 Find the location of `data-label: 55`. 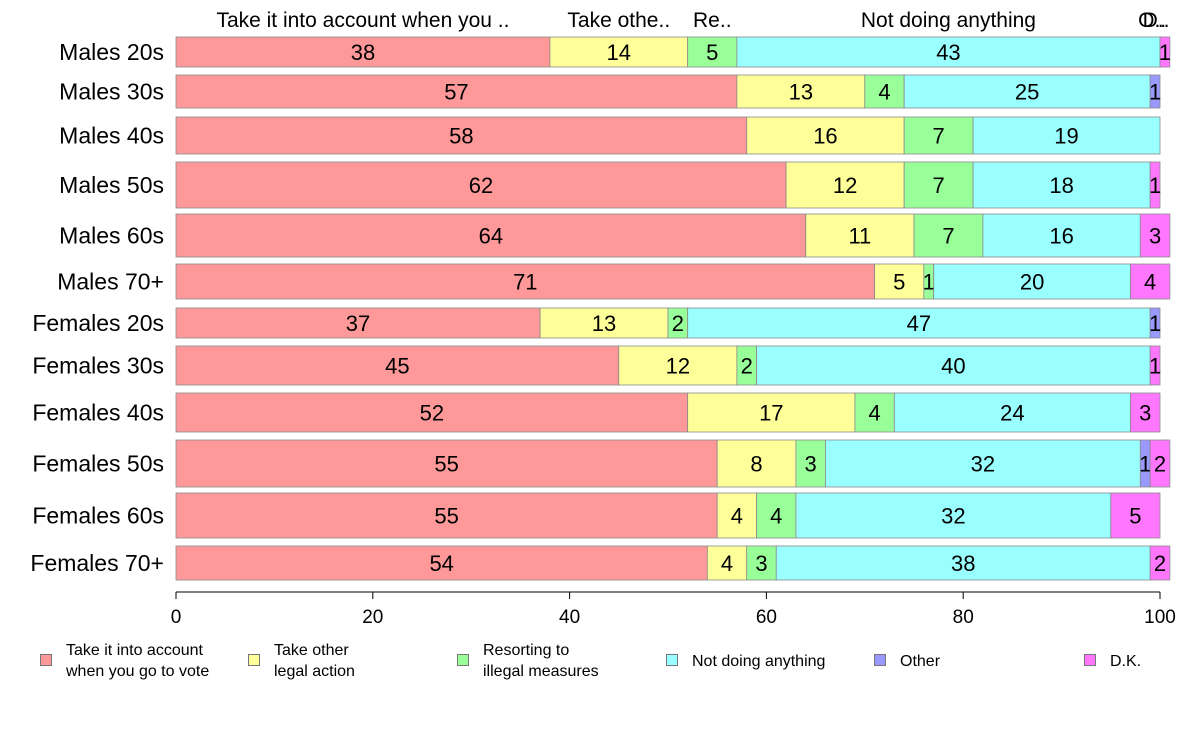

data-label: 55 is located at coordinates (446, 516).